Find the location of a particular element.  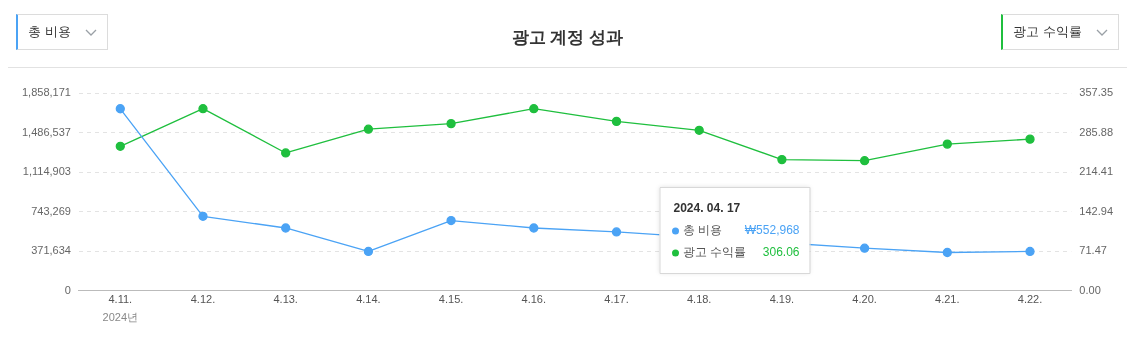

annotation: 2024. 04. 17 is located at coordinates (707, 208).